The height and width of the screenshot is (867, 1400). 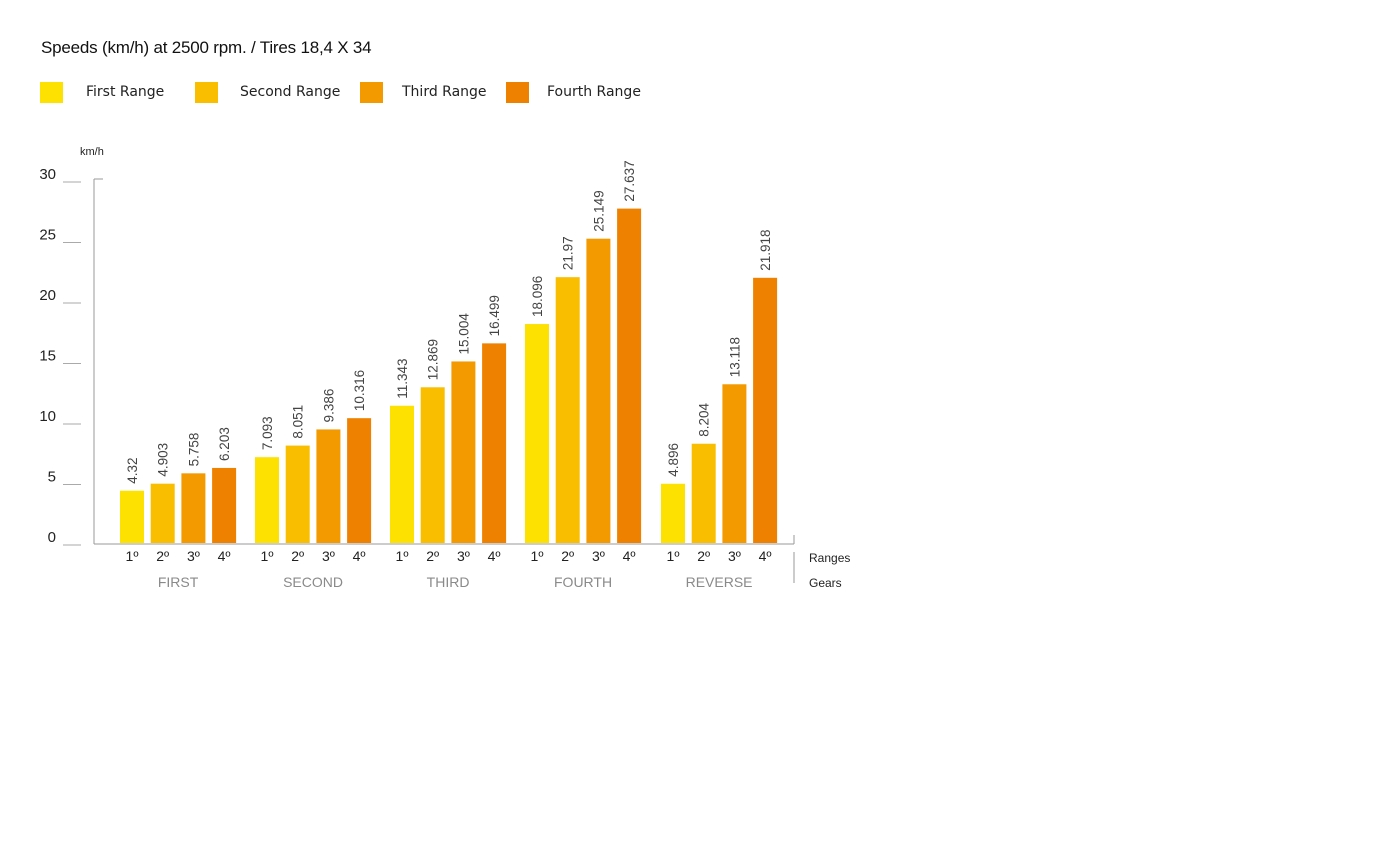 What do you see at coordinates (598, 210) in the screenshot?
I see `bar-value-label: 25.149` at bounding box center [598, 210].